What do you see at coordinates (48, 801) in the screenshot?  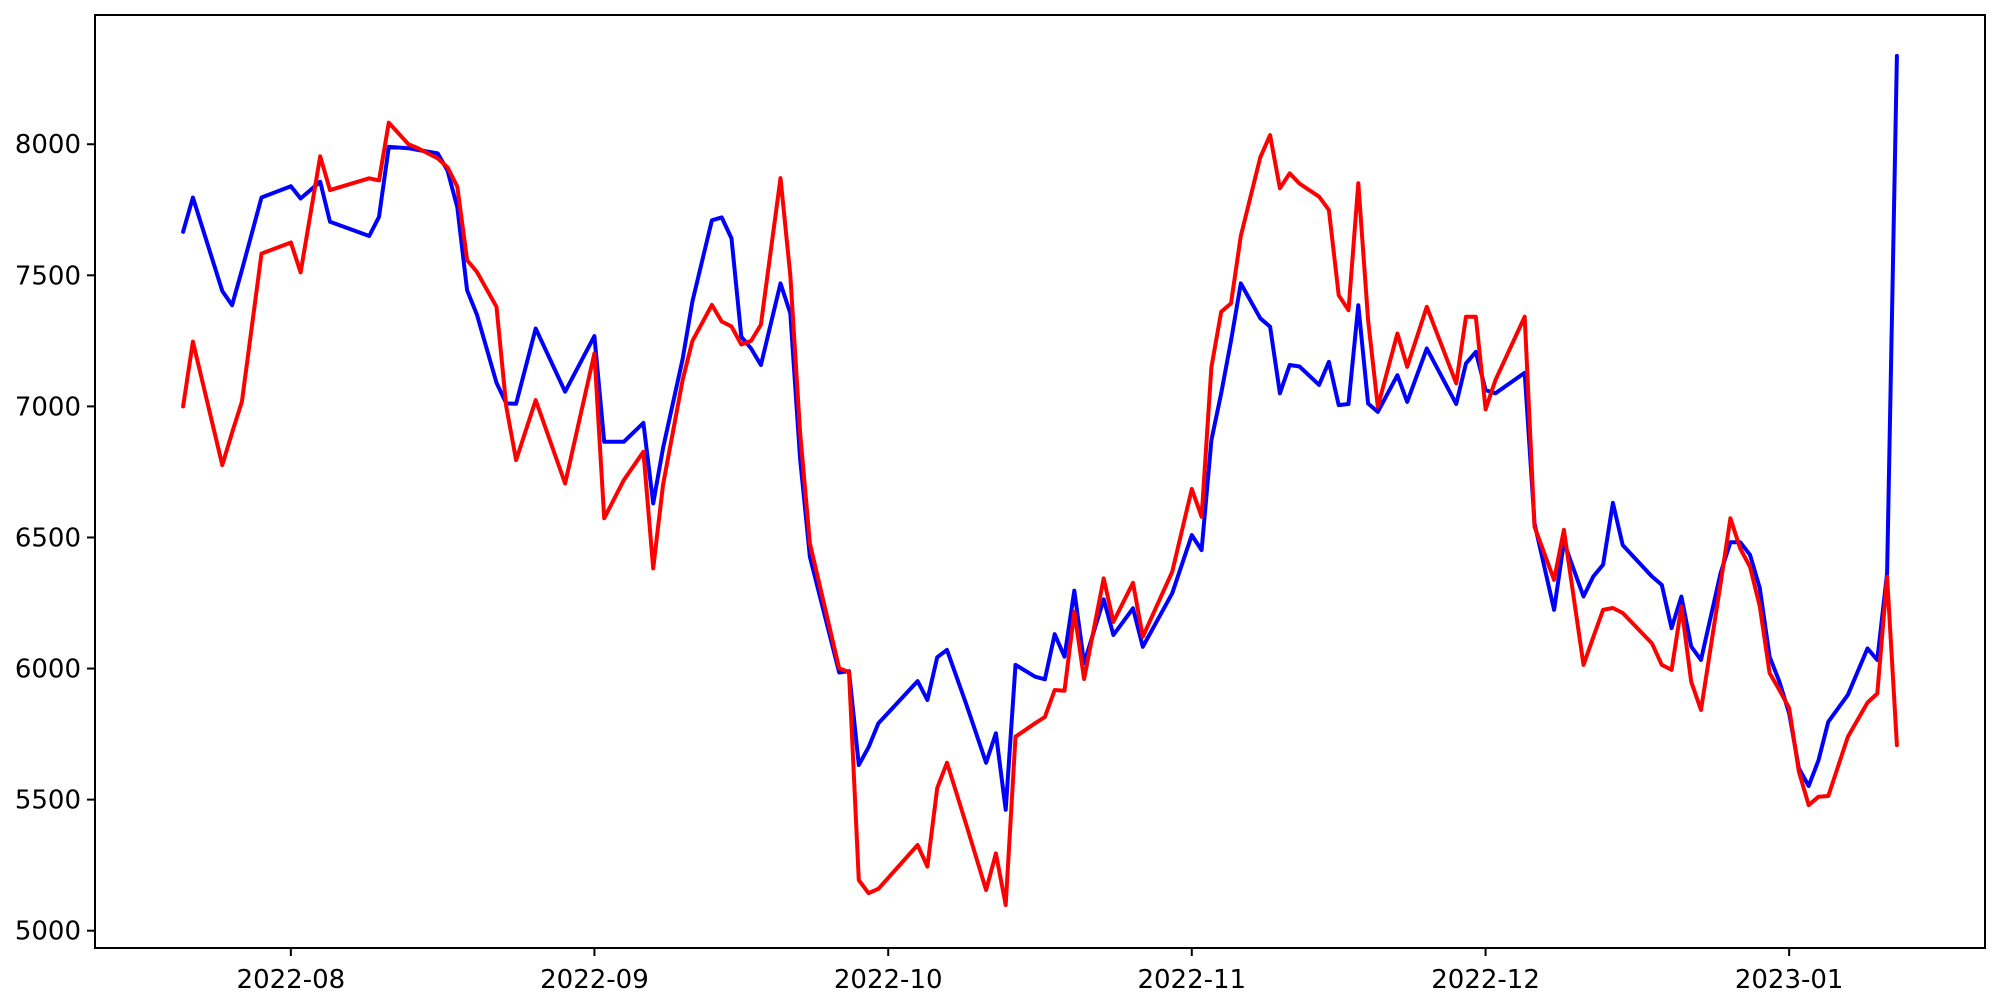 I see `y-tick-label: 5500` at bounding box center [48, 801].